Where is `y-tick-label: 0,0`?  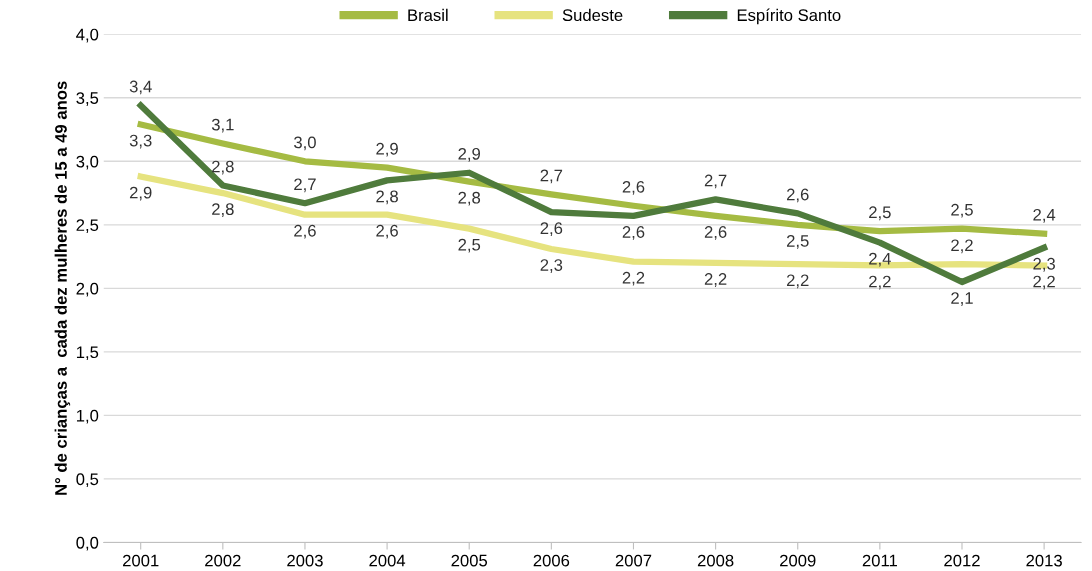
y-tick-label: 0,0 is located at coordinates (87, 543).